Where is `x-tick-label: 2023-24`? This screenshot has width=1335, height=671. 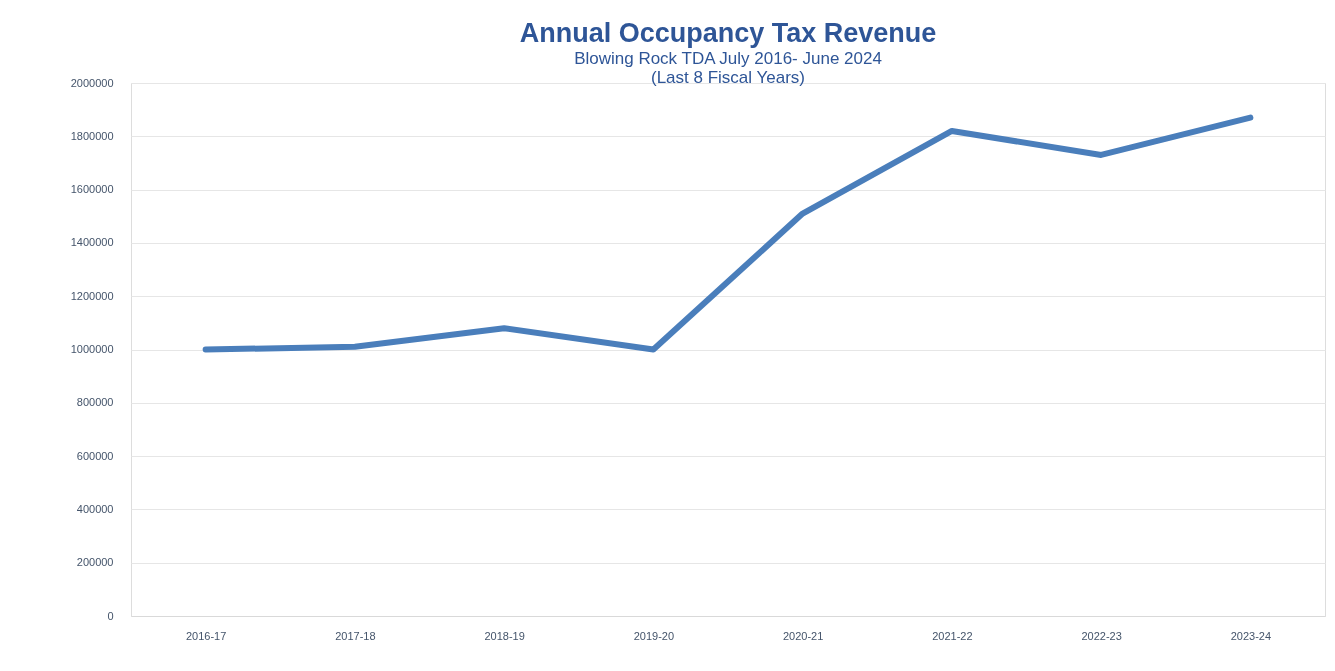
x-tick-label: 2023-24 is located at coordinates (1251, 635).